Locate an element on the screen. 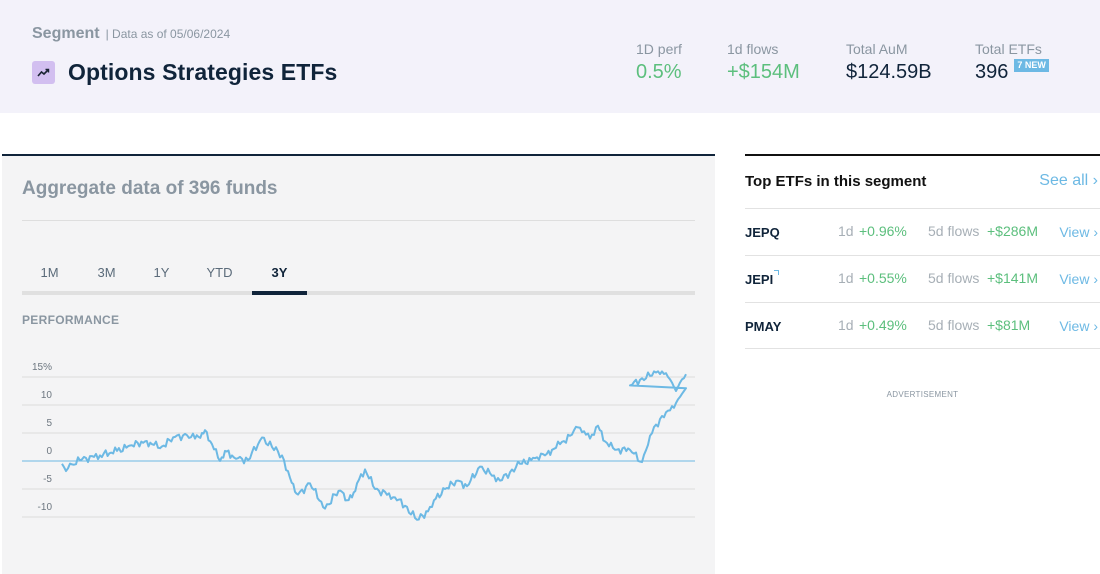 The image size is (1100, 574). trending-up-icon is located at coordinates (43, 72).